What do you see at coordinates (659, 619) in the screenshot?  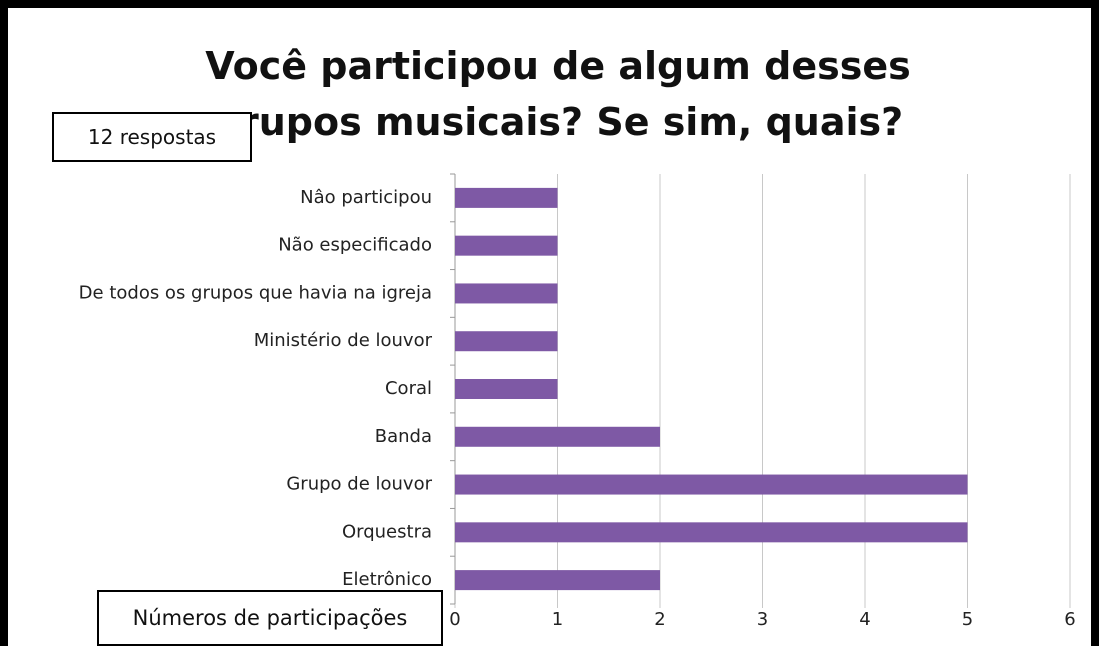 I see `x-tick-label: 2` at bounding box center [659, 619].